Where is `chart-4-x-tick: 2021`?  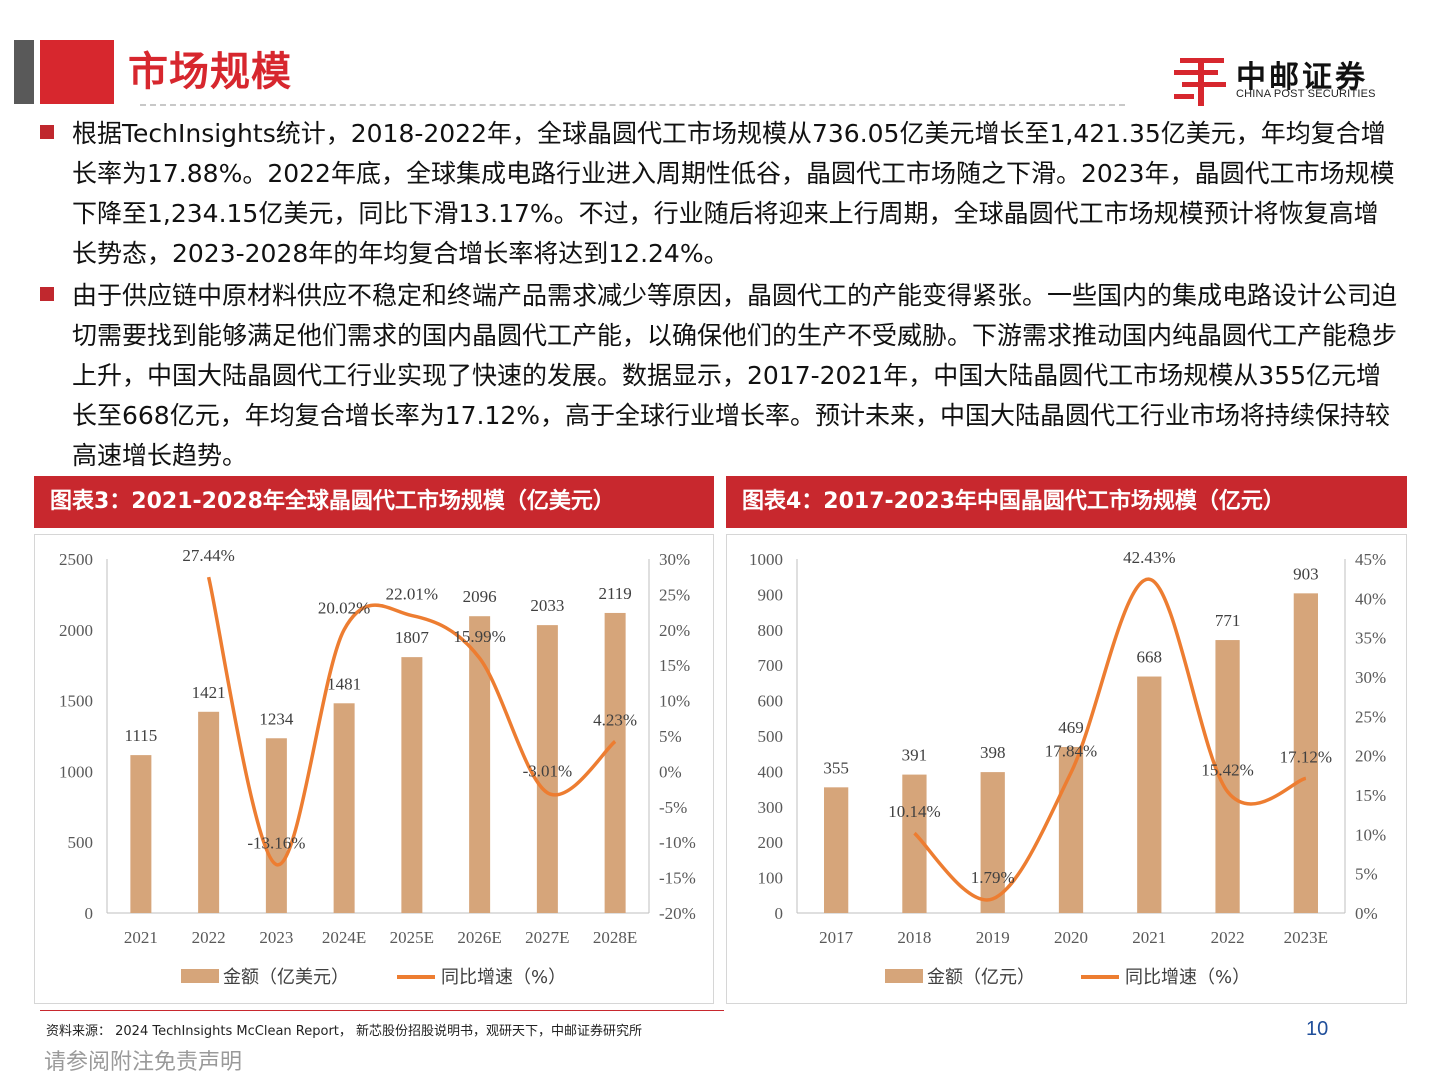 chart-4-x-tick: 2021 is located at coordinates (1149, 937).